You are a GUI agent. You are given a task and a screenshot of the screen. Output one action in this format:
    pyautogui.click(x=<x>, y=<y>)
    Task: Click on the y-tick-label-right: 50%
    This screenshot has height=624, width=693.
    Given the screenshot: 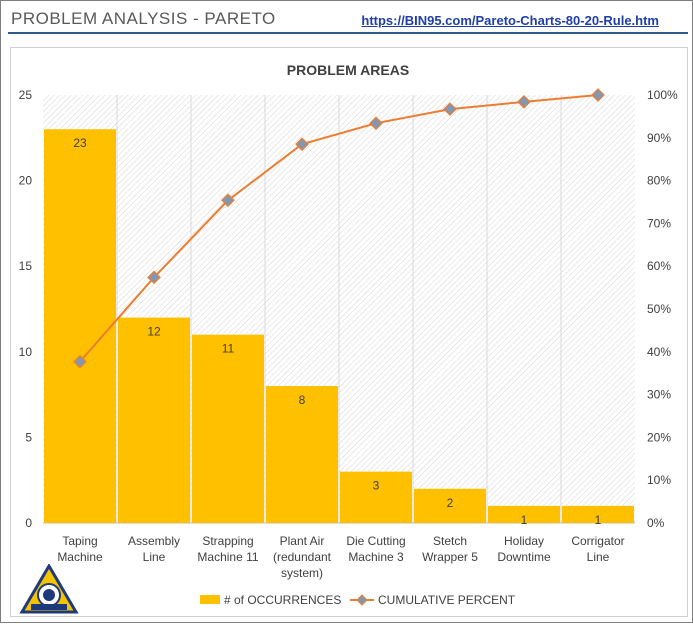 What is the action you would take?
    pyautogui.click(x=659, y=309)
    